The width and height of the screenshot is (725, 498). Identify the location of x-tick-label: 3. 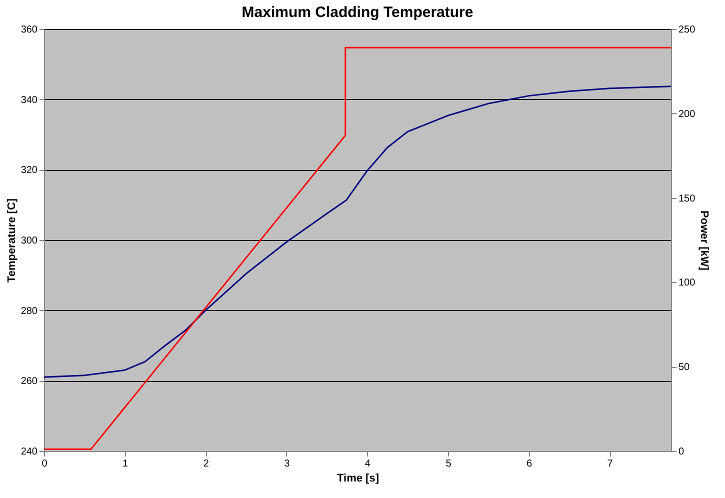
(287, 464).